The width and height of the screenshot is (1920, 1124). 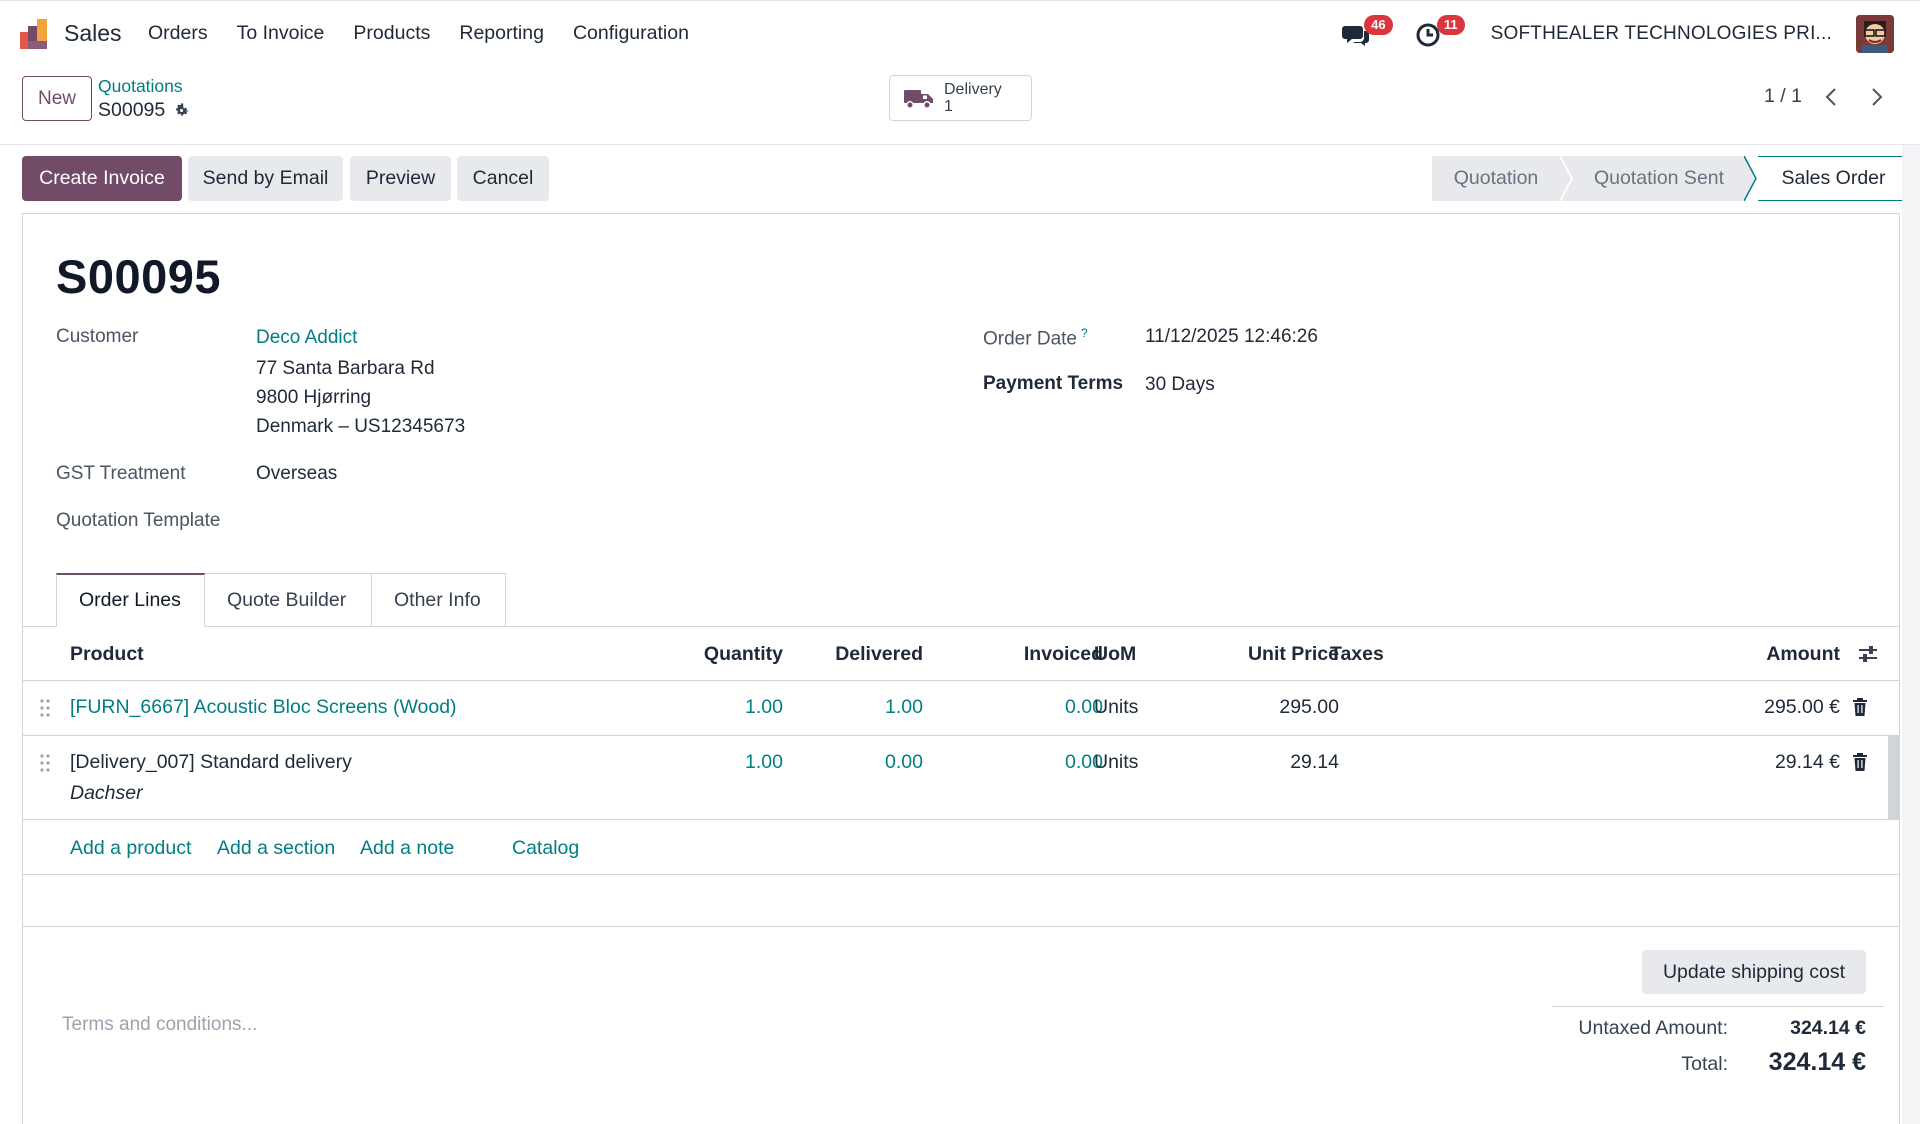 I want to click on send-email-button: Send by Email, so click(x=265, y=178).